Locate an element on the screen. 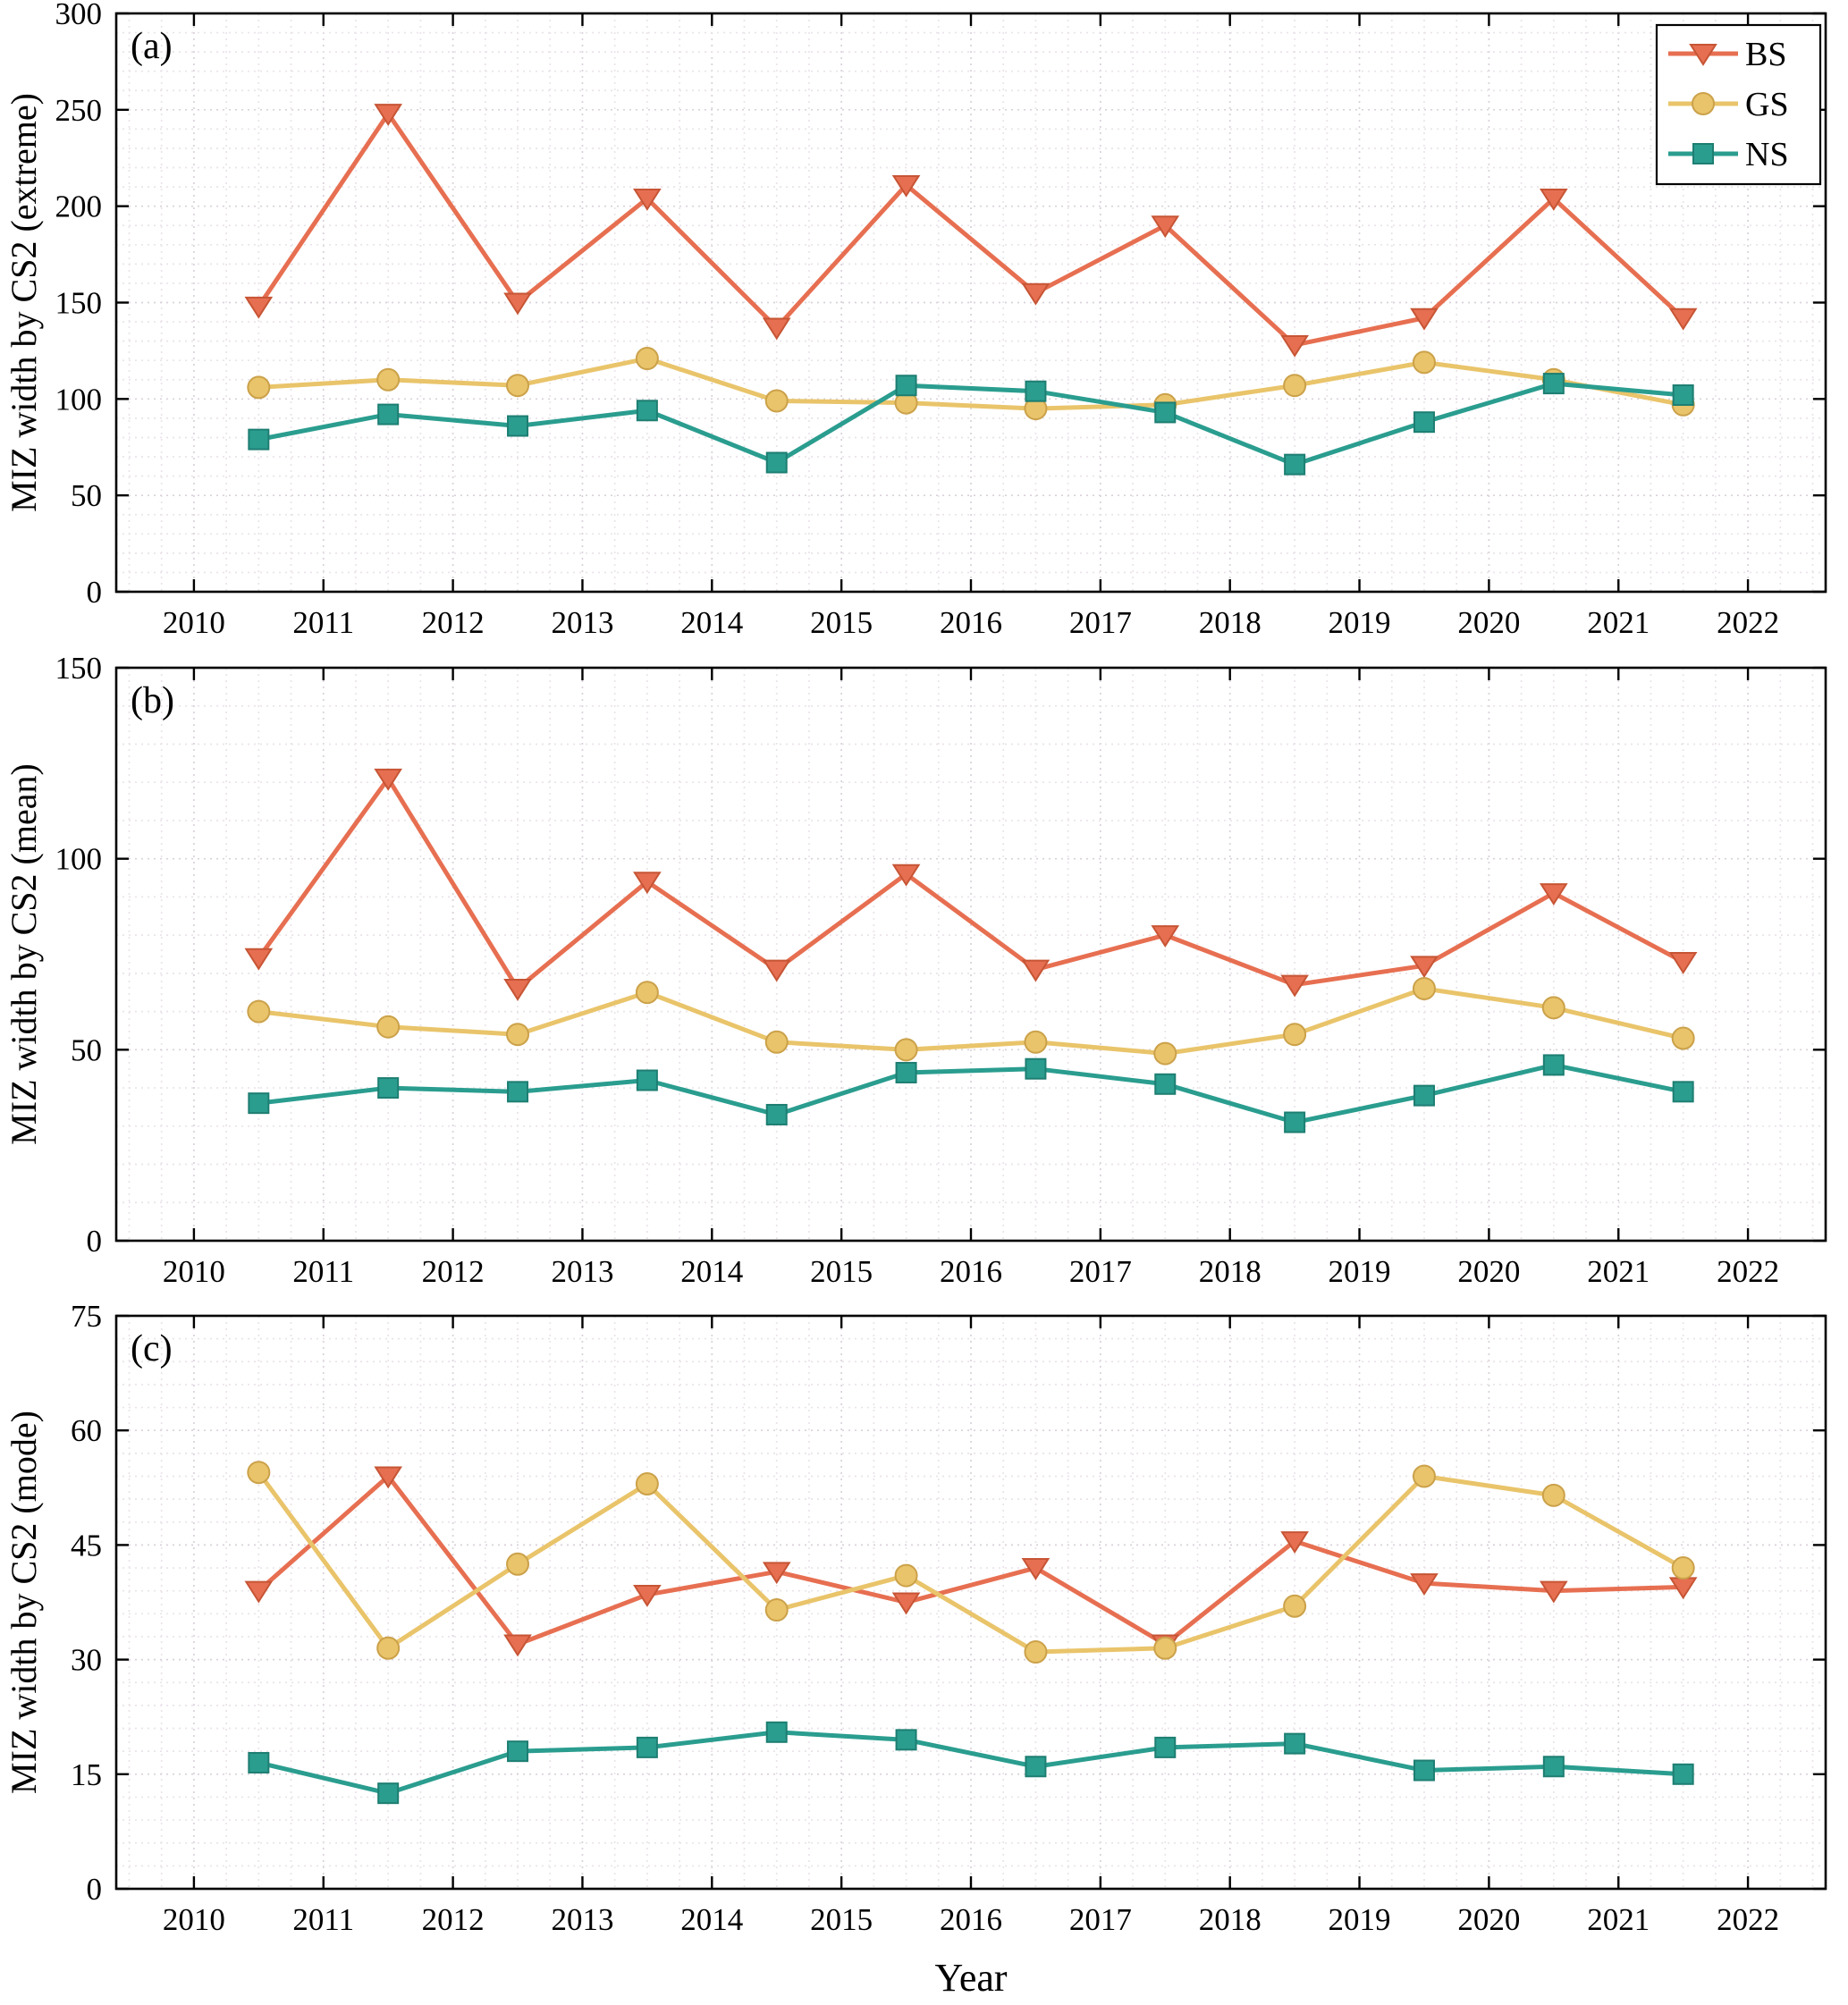 The height and width of the screenshot is (2005, 1848). y-axis-label: MIZ width by CS2 (mean) is located at coordinates (24, 954).